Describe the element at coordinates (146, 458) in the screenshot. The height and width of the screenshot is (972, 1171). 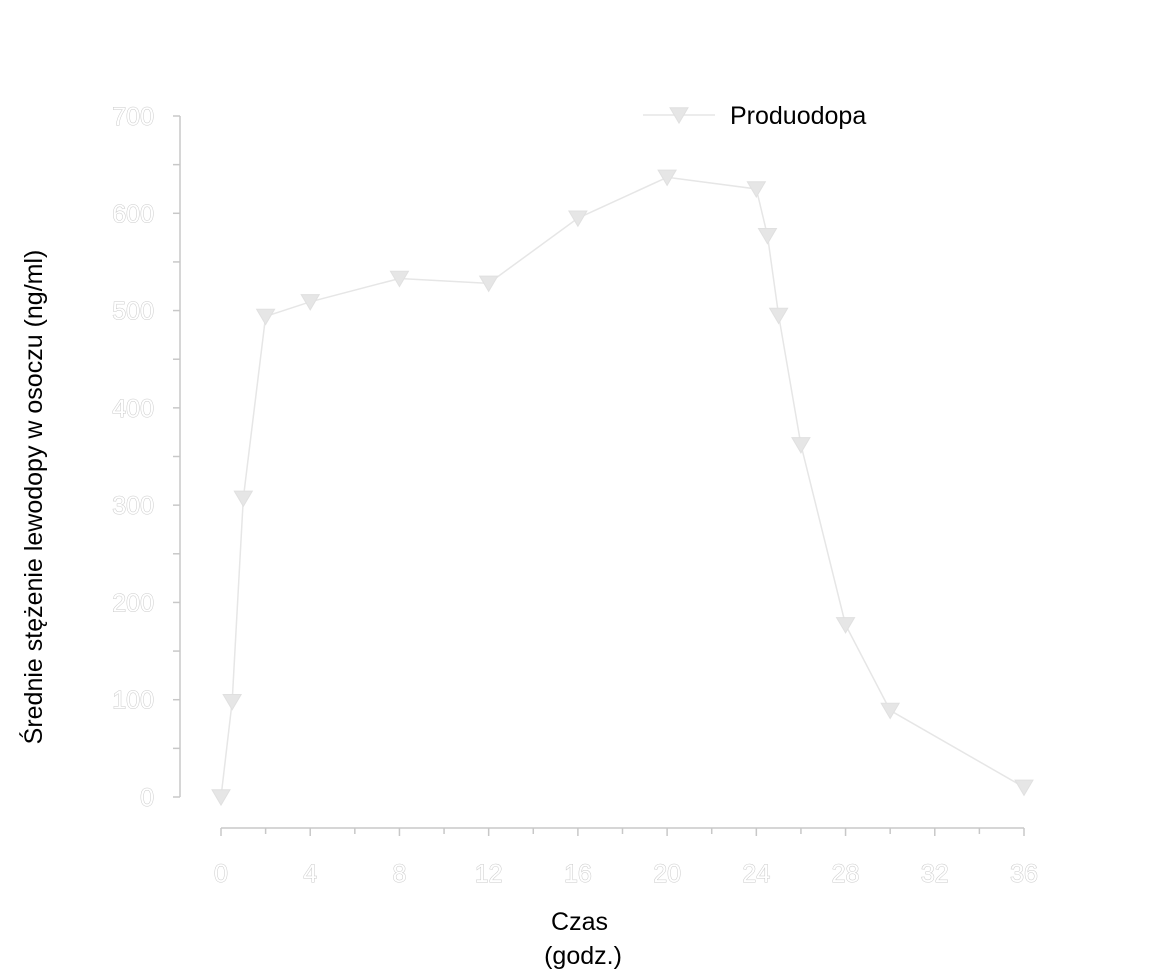
I see `y-axis: 0 100 200 300 400 500 600 700` at that location.